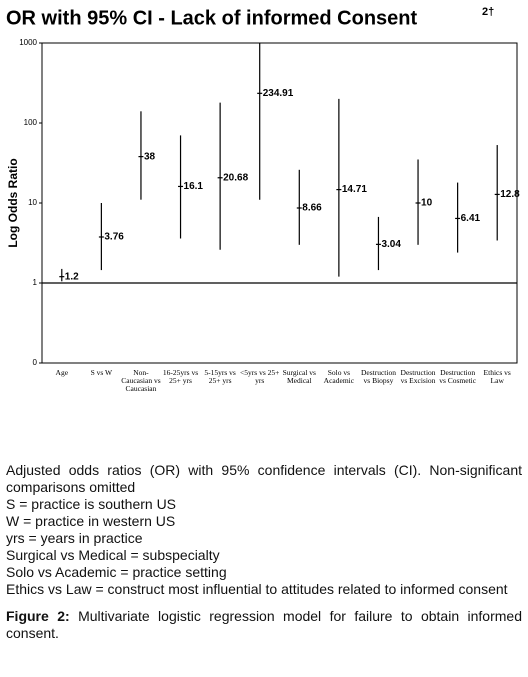  What do you see at coordinates (299, 376) in the screenshot?
I see `x-tick-label: Surgical vs Medical` at bounding box center [299, 376].